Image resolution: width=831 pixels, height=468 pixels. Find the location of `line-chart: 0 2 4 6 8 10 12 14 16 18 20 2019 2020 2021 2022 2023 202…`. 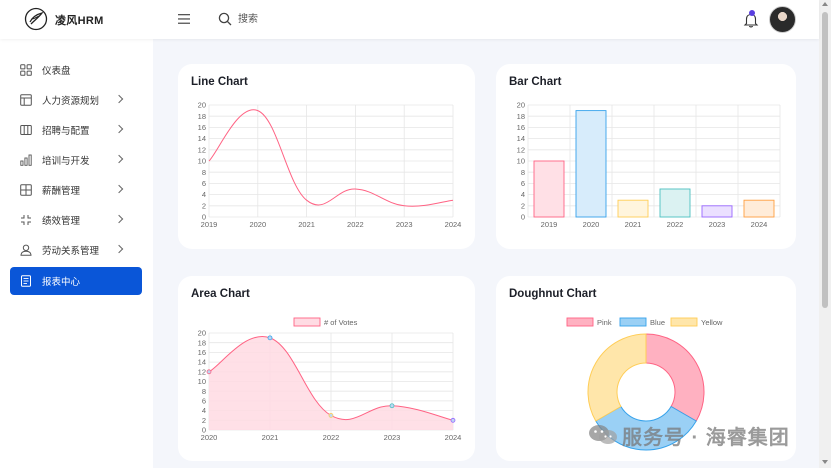

line-chart: 0 2 4 6 8 10 12 14 16 18 20 2019 2020 2021 2022 2023 202… is located at coordinates (330, 165).